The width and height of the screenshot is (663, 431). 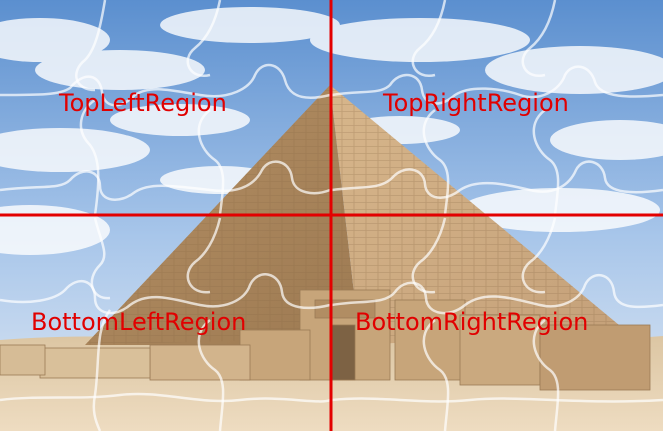 I want to click on bottom-left-region-label: BottomLeftRegion, so click(x=139, y=322).